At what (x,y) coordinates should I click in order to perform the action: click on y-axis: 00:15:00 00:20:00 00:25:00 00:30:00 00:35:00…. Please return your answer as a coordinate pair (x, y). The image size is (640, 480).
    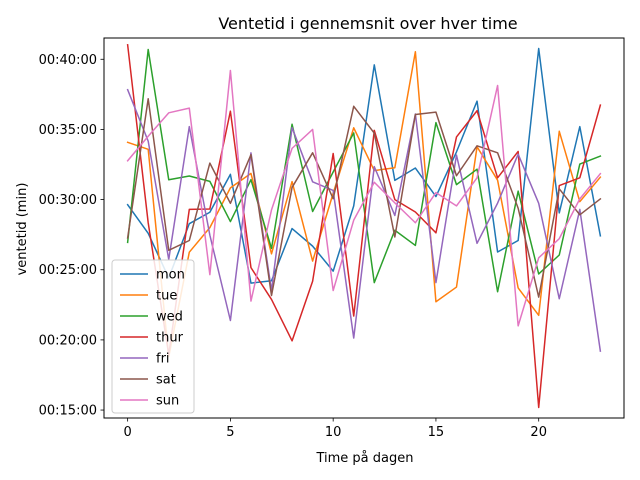
    Looking at the image, I should click on (71, 236).